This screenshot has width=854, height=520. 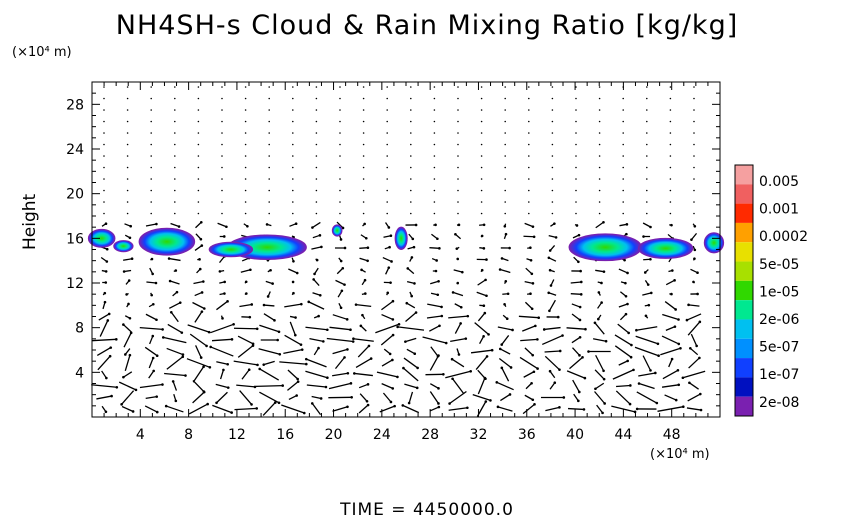 What do you see at coordinates (779, 320) in the screenshot?
I see `colorbar-label: 2e-06` at bounding box center [779, 320].